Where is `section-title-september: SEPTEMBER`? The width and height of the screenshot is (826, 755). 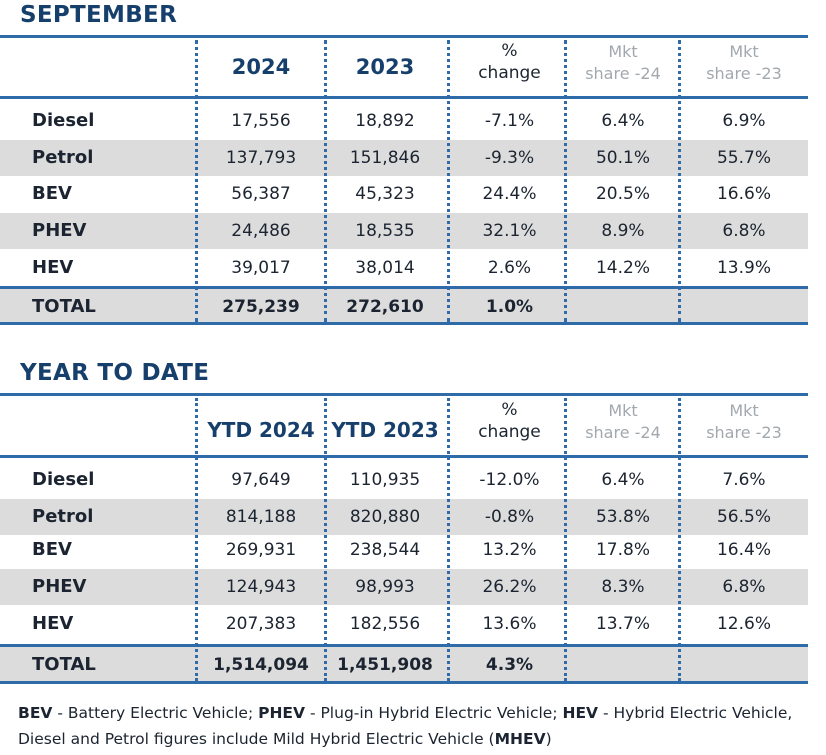 section-title-september: SEPTEMBER is located at coordinates (99, 15).